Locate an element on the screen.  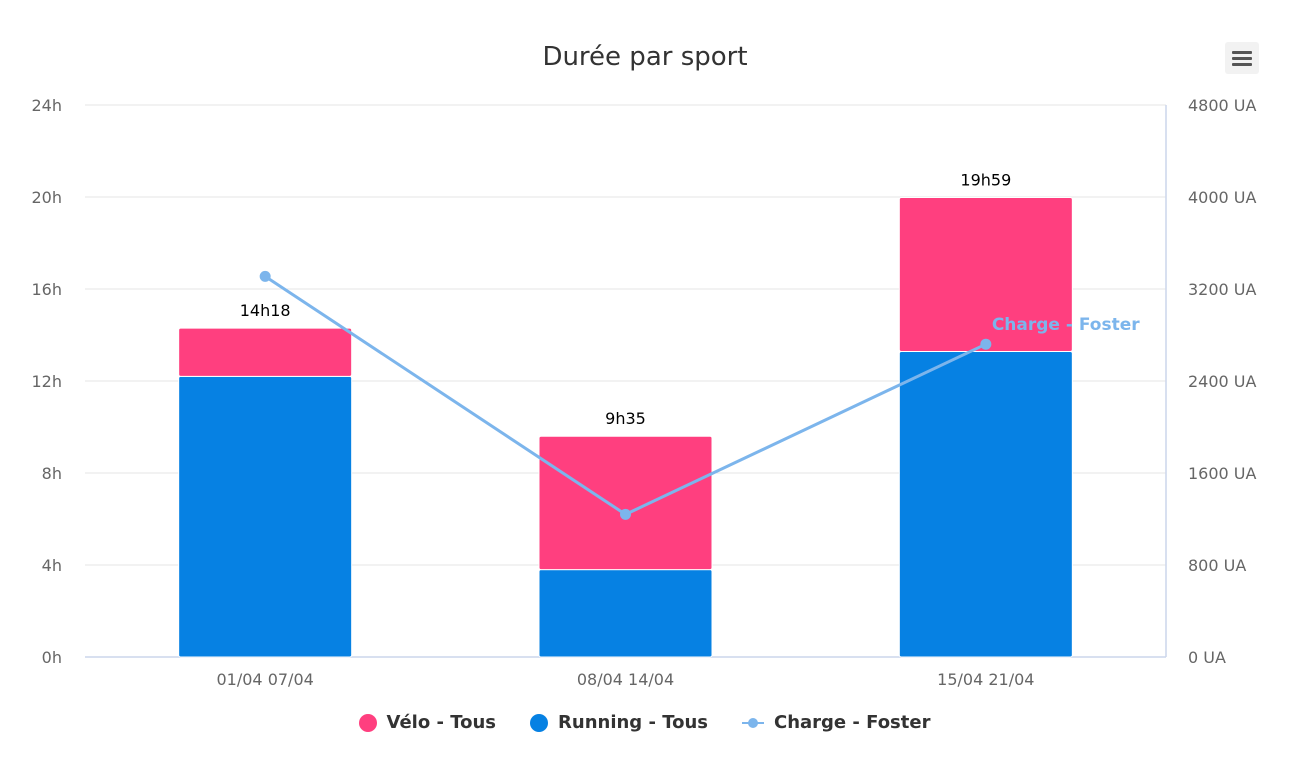
x-tick-label: 01/04 07/04 is located at coordinates (265, 679).